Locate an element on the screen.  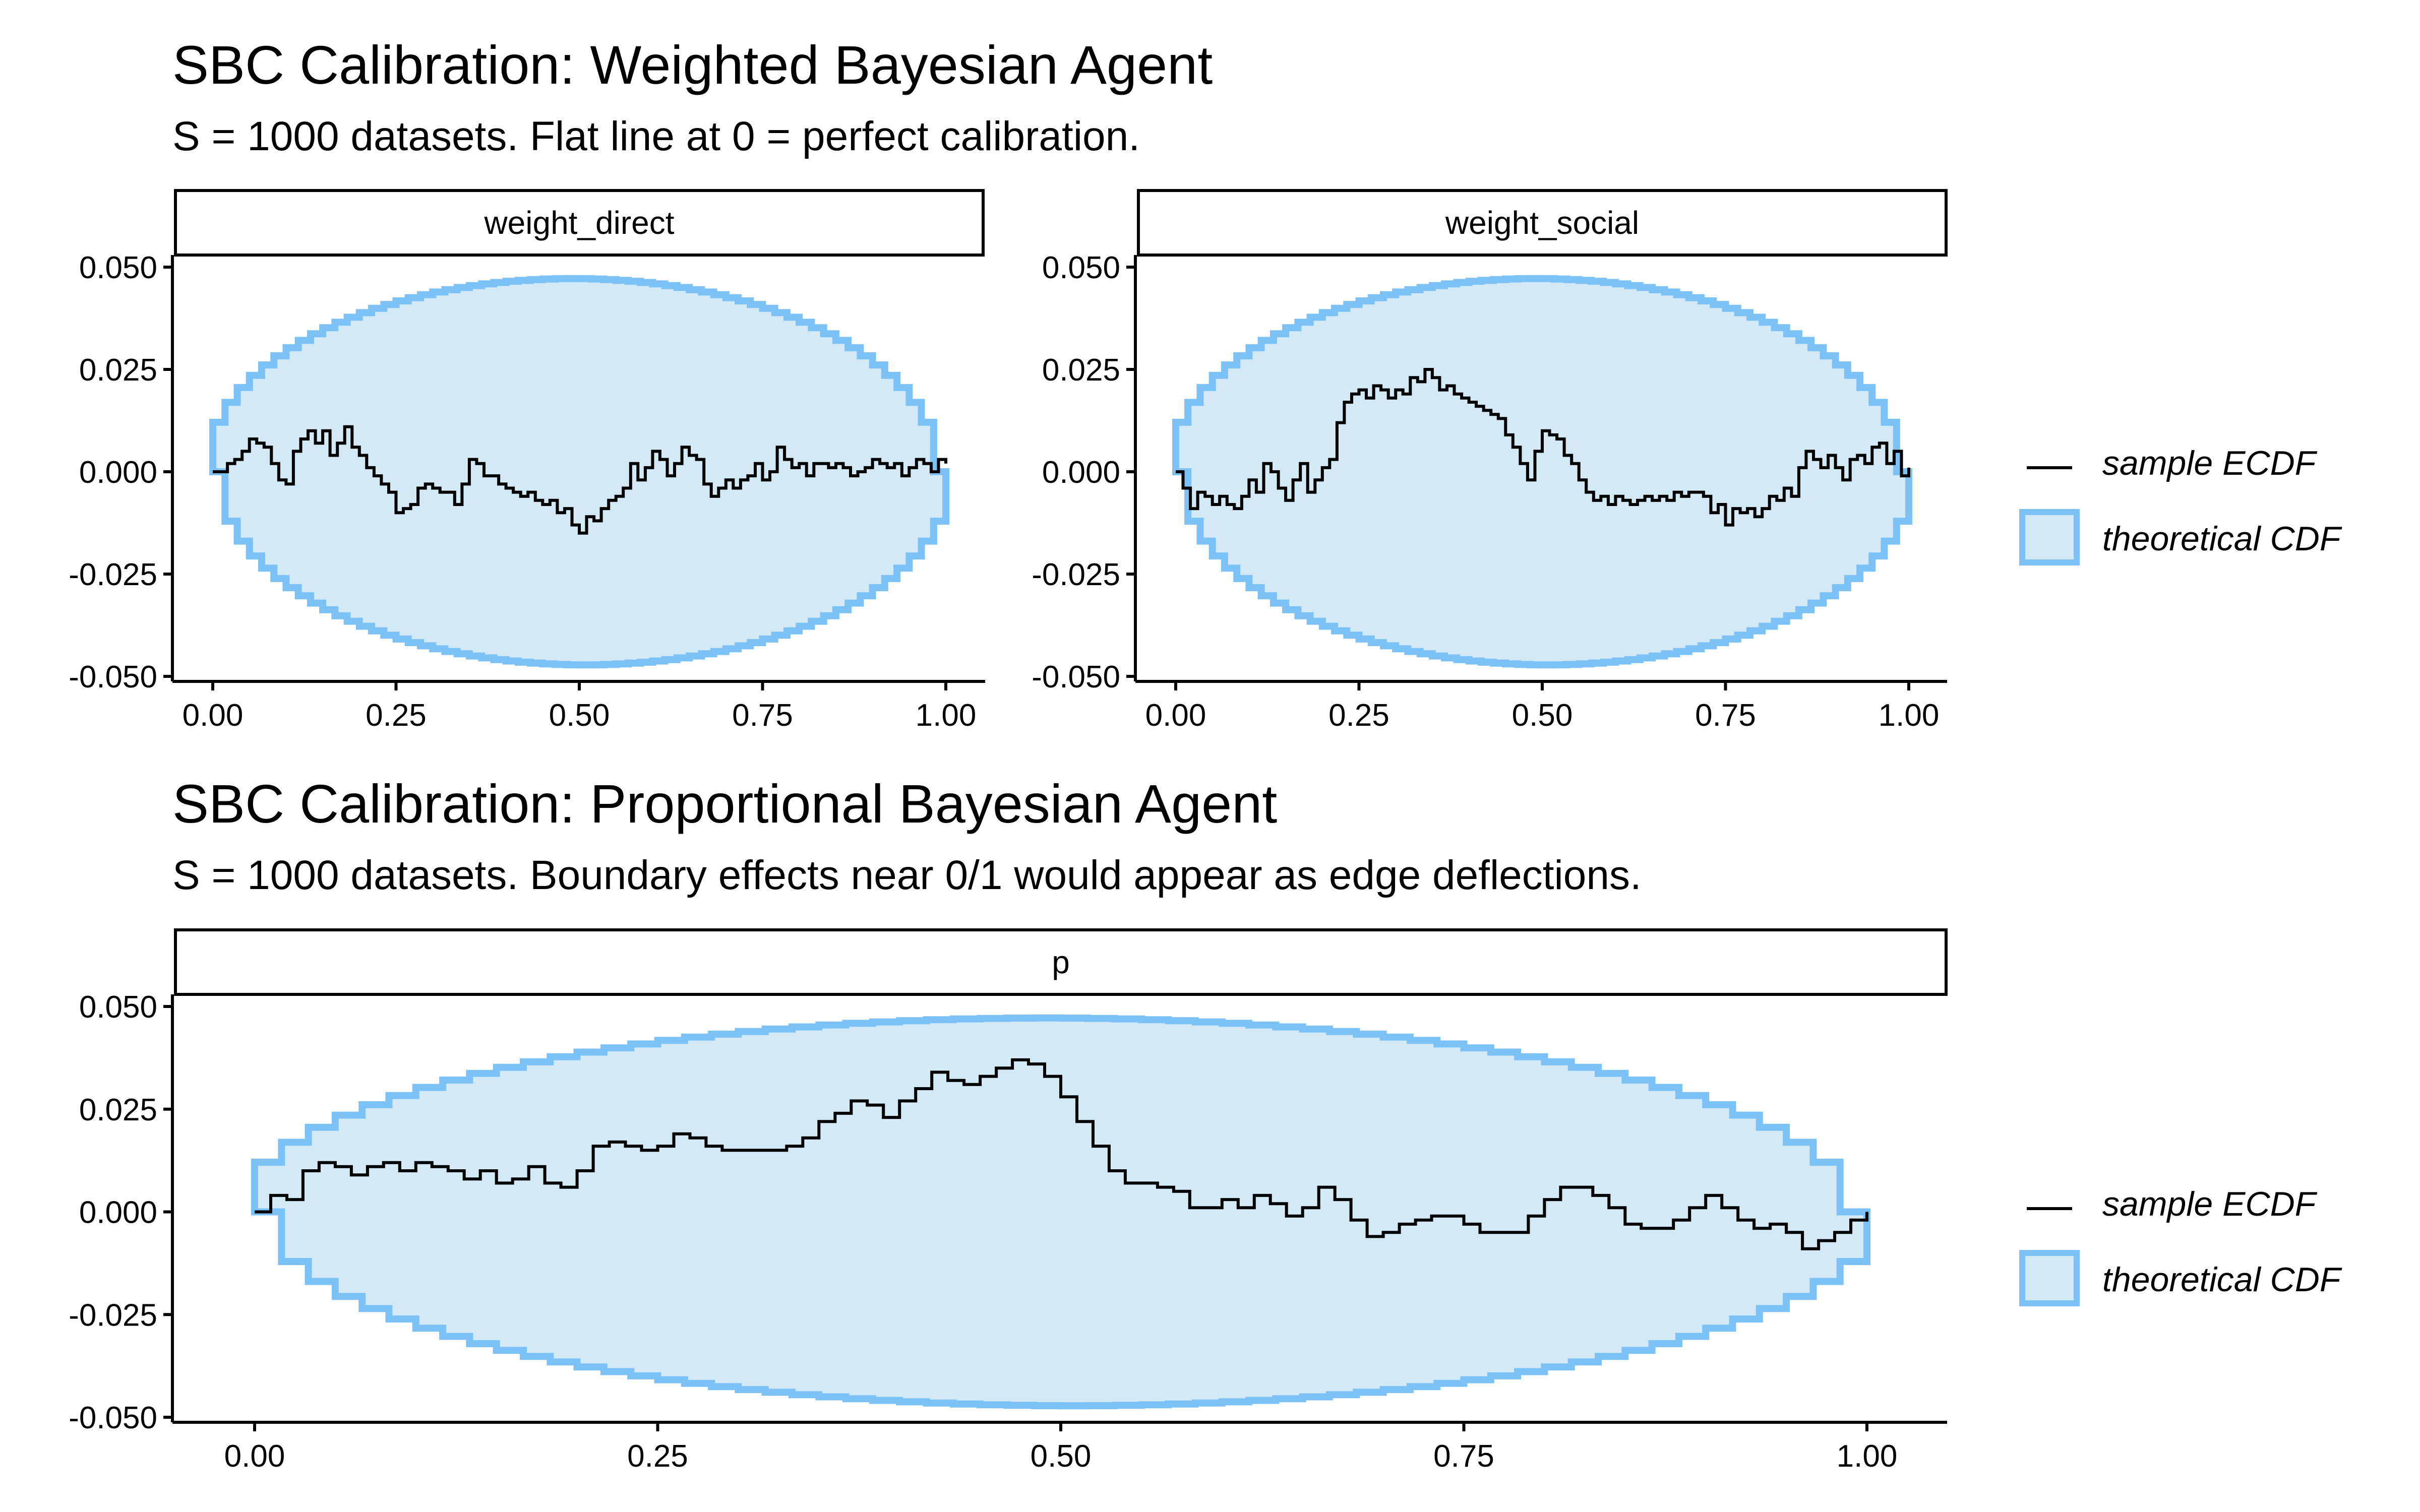
facet-strip-label: weight_direct is located at coordinates (578, 223).